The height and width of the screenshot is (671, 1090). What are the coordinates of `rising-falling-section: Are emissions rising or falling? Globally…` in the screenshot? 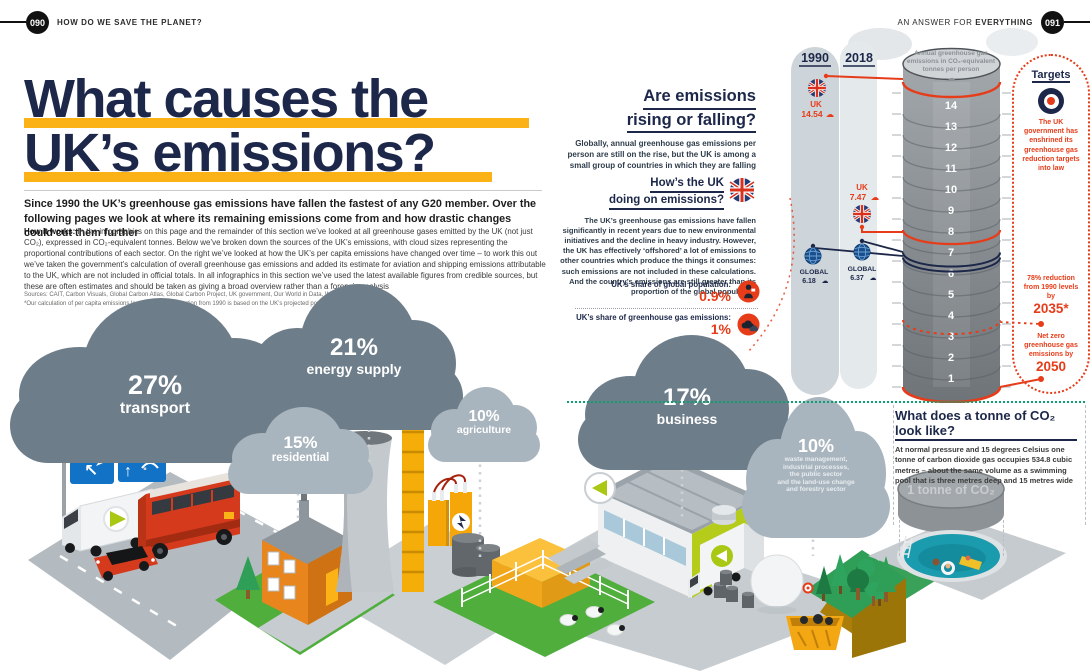 It's located at (658, 129).